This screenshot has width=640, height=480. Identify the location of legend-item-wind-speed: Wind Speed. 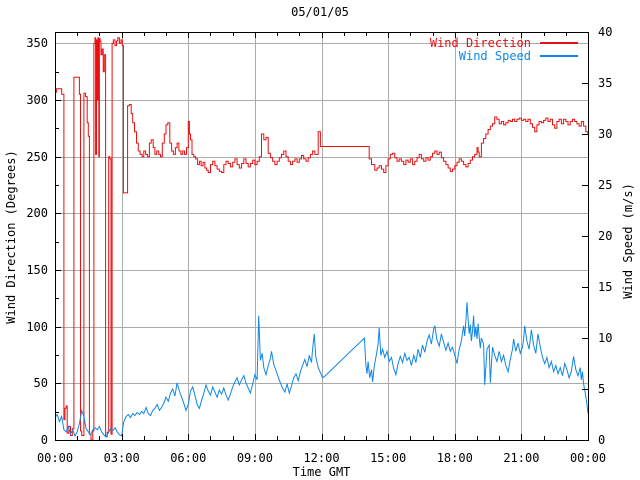
(289, 55).